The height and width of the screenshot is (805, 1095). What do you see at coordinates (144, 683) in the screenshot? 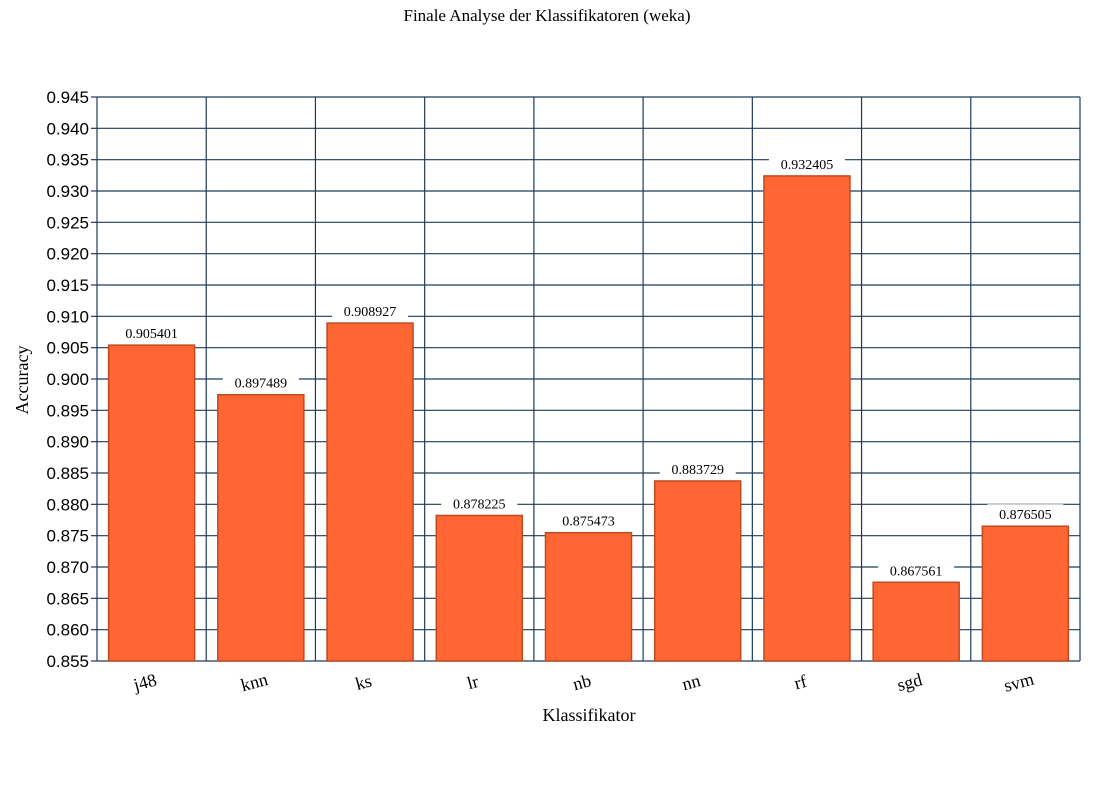
I see `x-tick-label: j48` at bounding box center [144, 683].